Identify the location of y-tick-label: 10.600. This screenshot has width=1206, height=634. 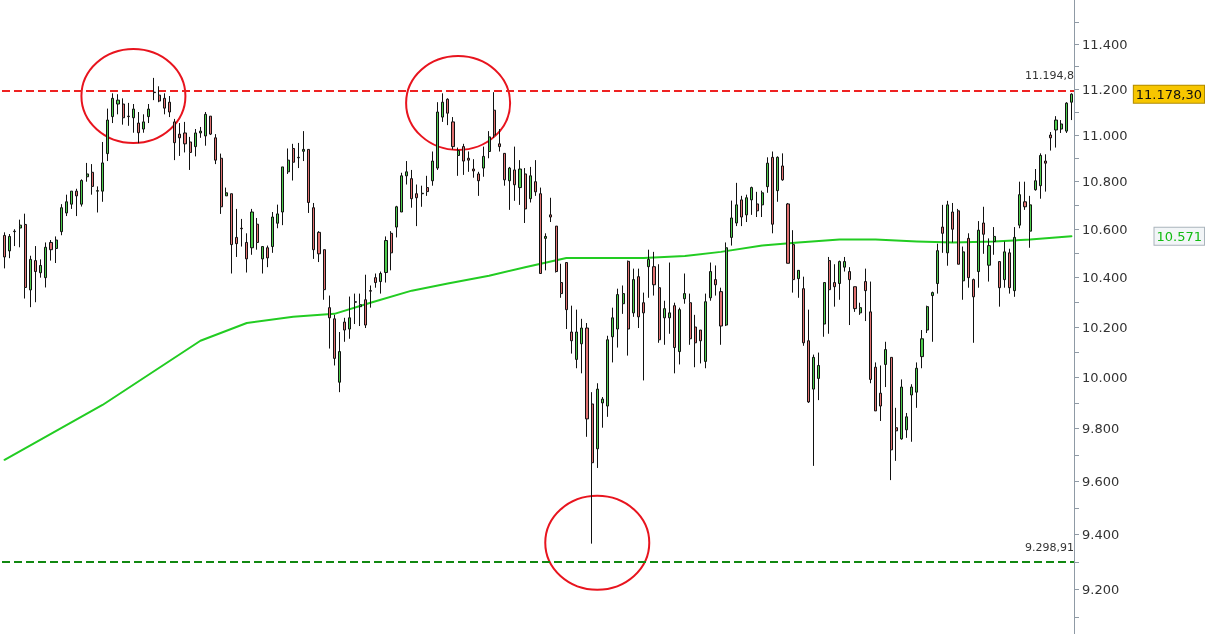
(1105, 229).